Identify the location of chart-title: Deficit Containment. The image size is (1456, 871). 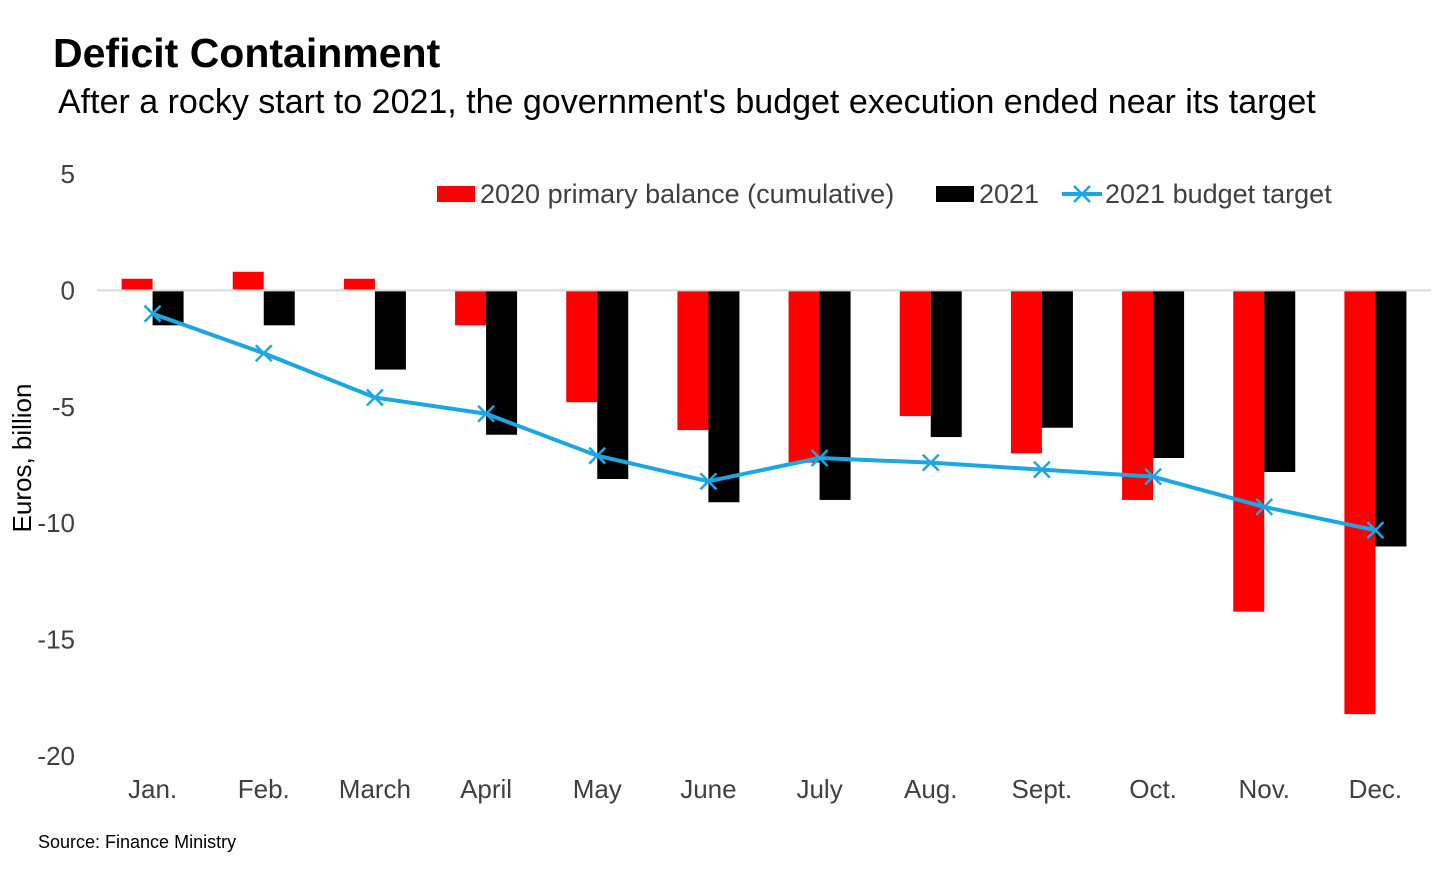
(247, 53).